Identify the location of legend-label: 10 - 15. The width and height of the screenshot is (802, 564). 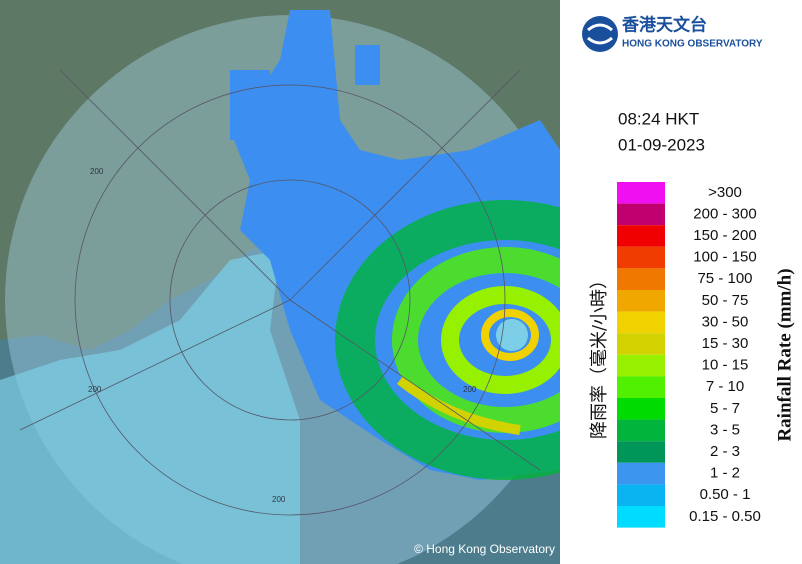
(725, 365).